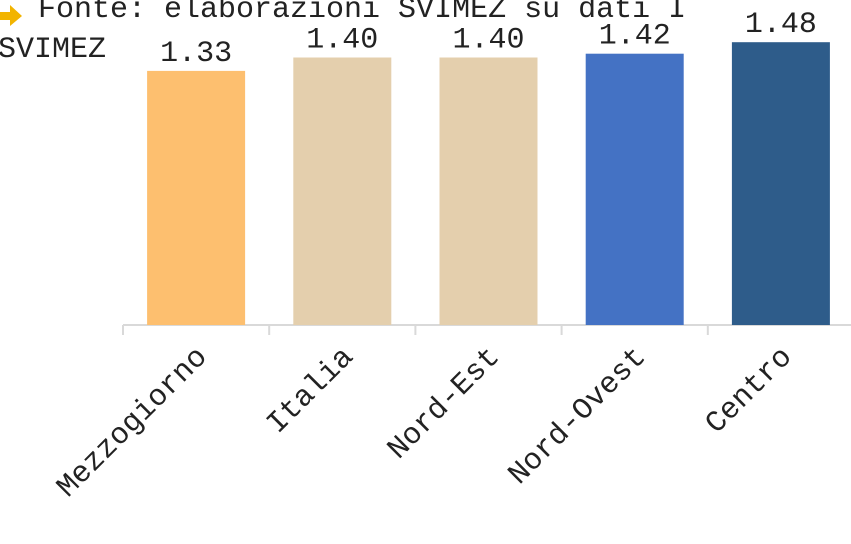 The width and height of the screenshot is (851, 544). I want to click on x-axis-ticks, so click(415, 330).